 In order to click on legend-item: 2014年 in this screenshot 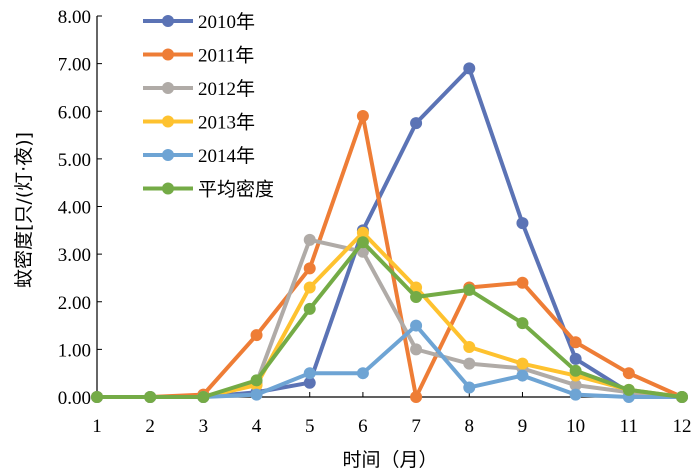, I will do `click(199, 156)`.